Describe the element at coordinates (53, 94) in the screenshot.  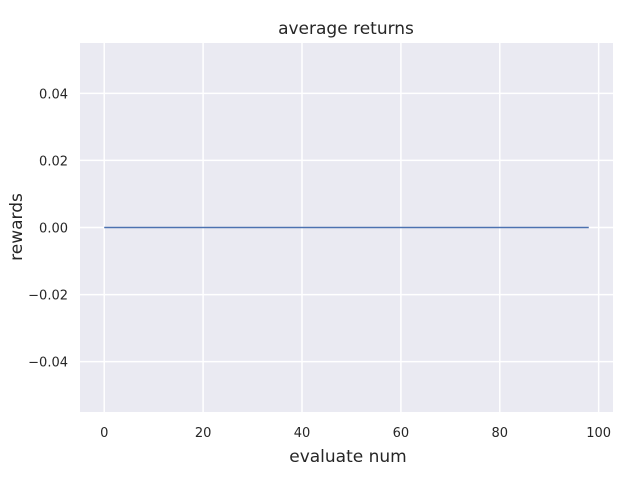
I see `y-tick-label: 0.04` at that location.